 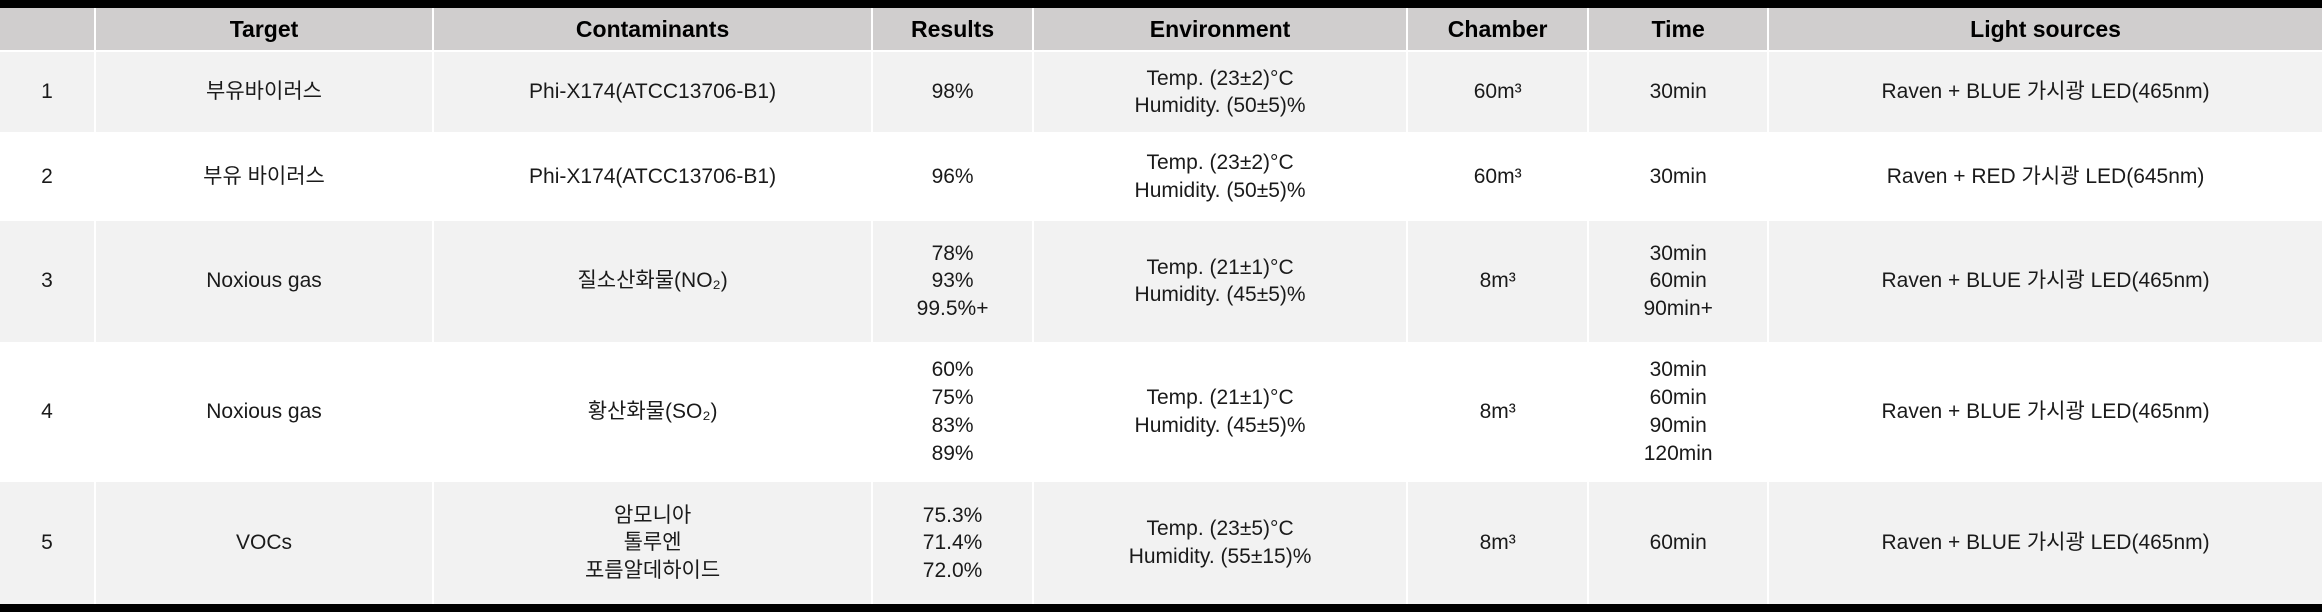 I want to click on column-header-index, so click(x=47, y=27).